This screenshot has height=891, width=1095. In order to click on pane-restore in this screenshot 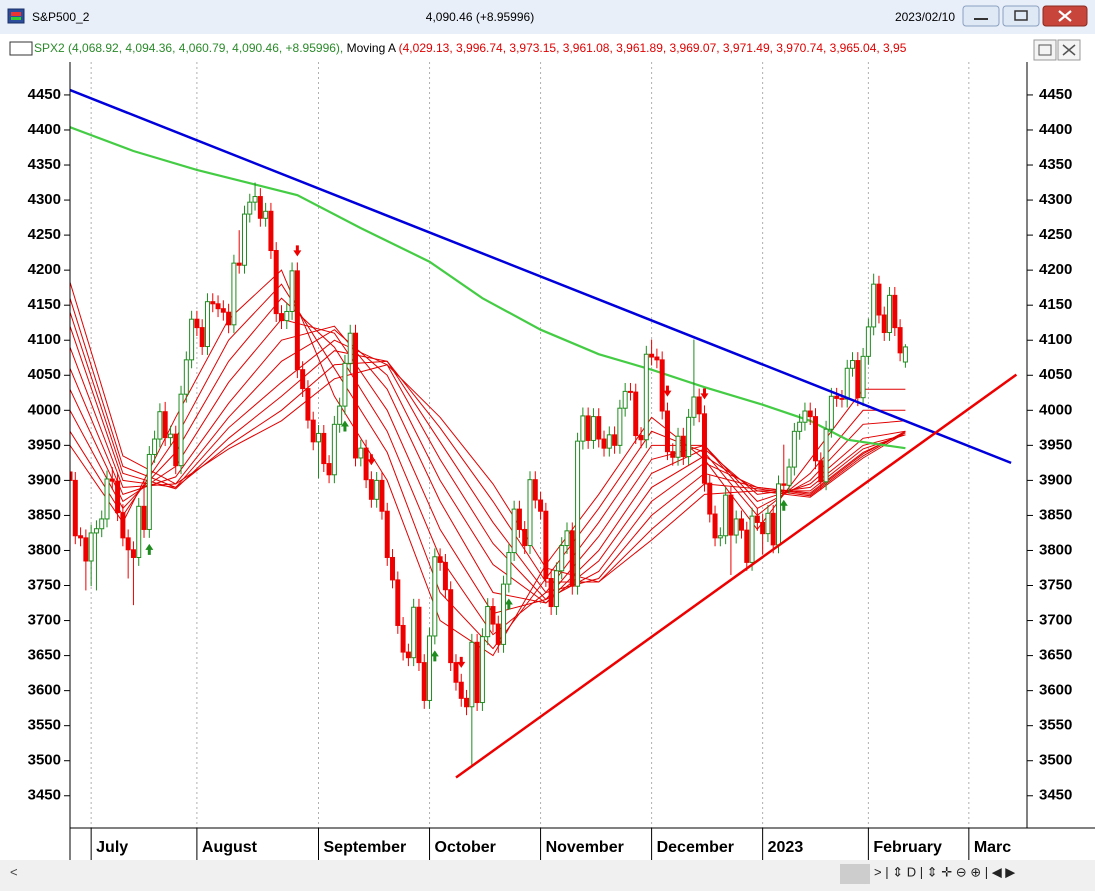, I will do `click(1045, 50)`.